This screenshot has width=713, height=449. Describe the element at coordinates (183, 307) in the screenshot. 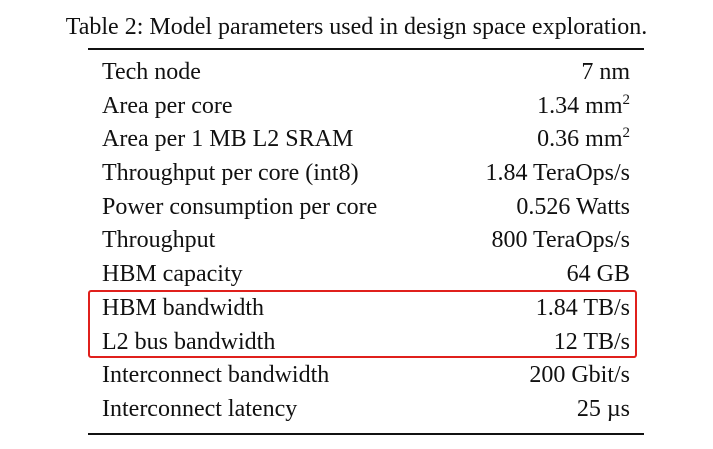

I see `param-name: HBM bandwidth` at that location.